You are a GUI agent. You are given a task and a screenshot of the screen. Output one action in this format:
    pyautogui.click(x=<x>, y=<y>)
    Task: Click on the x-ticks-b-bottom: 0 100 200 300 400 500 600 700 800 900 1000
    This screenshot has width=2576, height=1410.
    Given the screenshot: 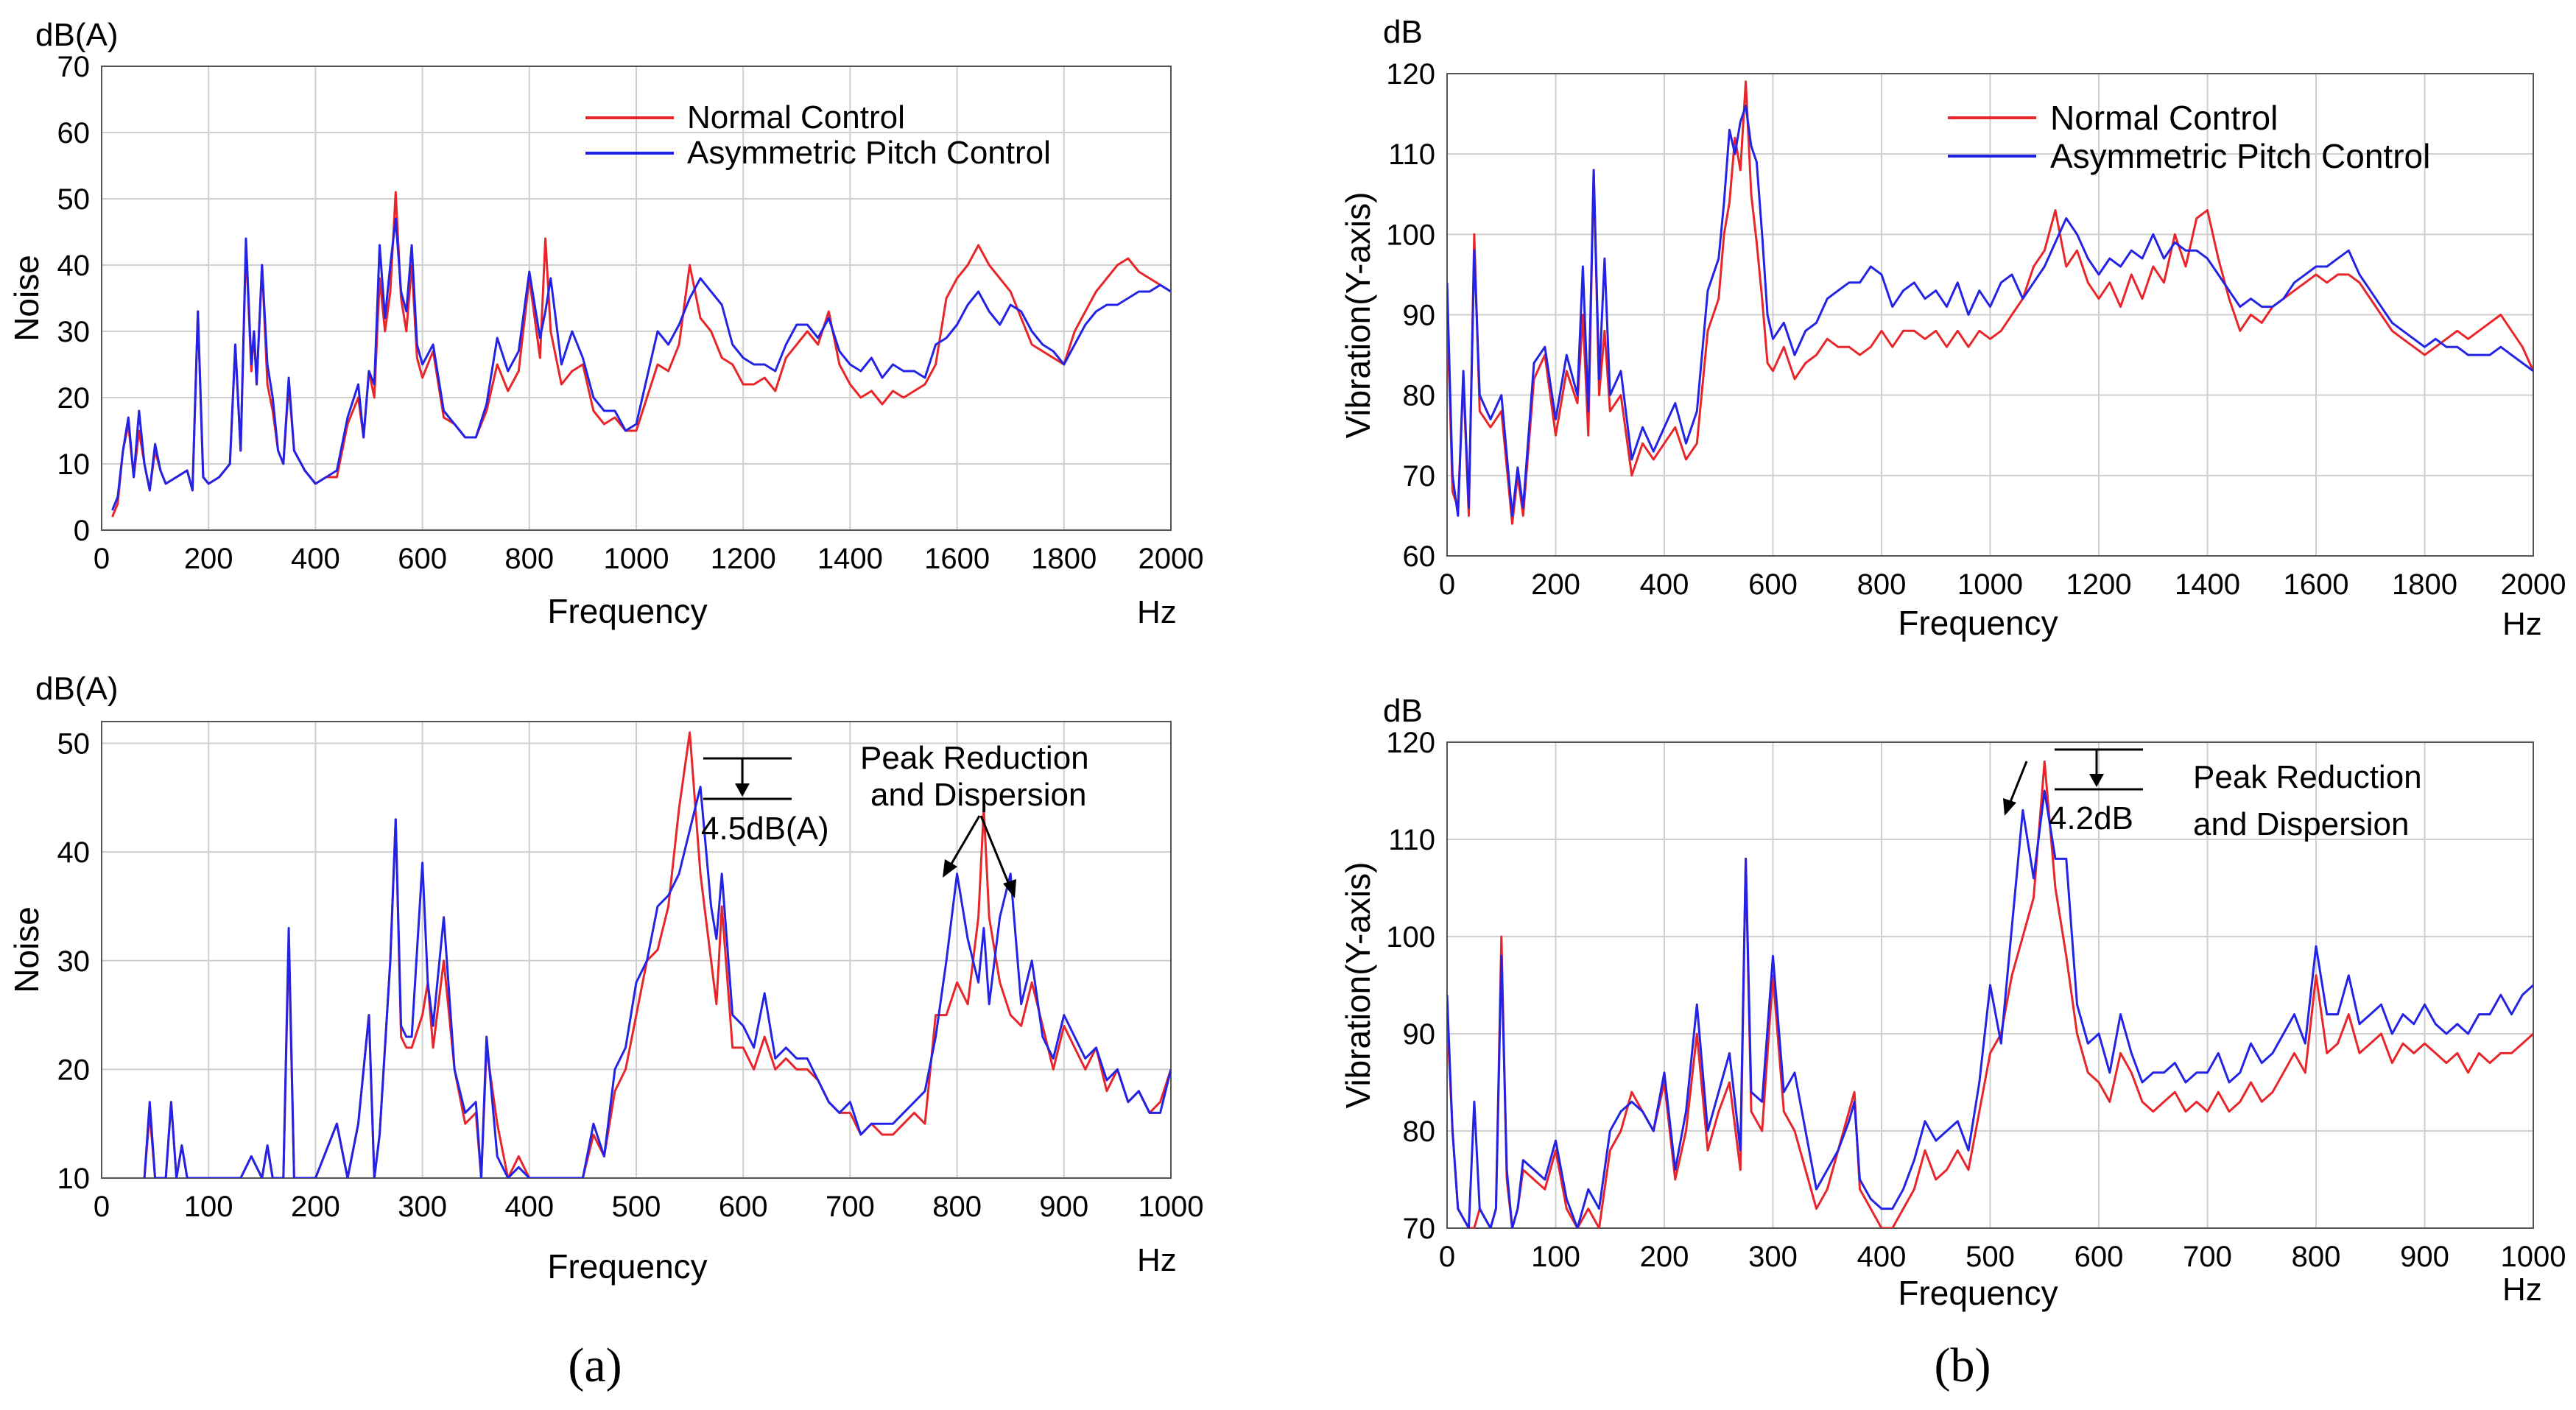 What is the action you would take?
    pyautogui.click(x=2002, y=1257)
    